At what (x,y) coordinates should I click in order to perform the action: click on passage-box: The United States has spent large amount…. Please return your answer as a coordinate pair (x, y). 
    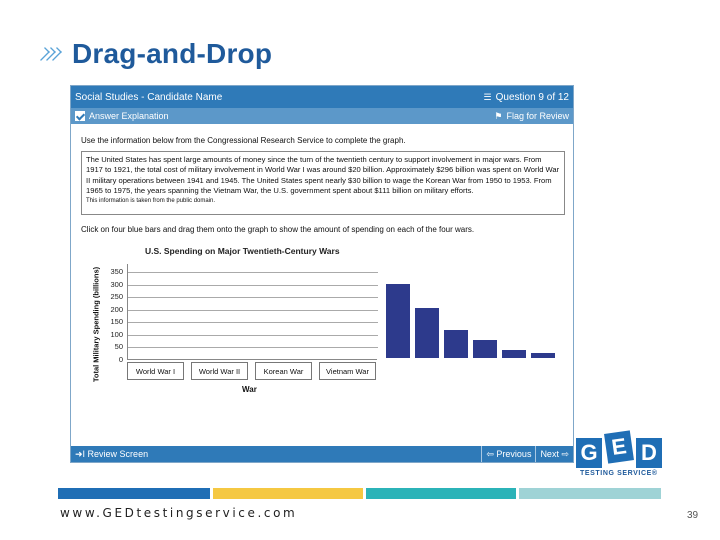
    Looking at the image, I should click on (323, 183).